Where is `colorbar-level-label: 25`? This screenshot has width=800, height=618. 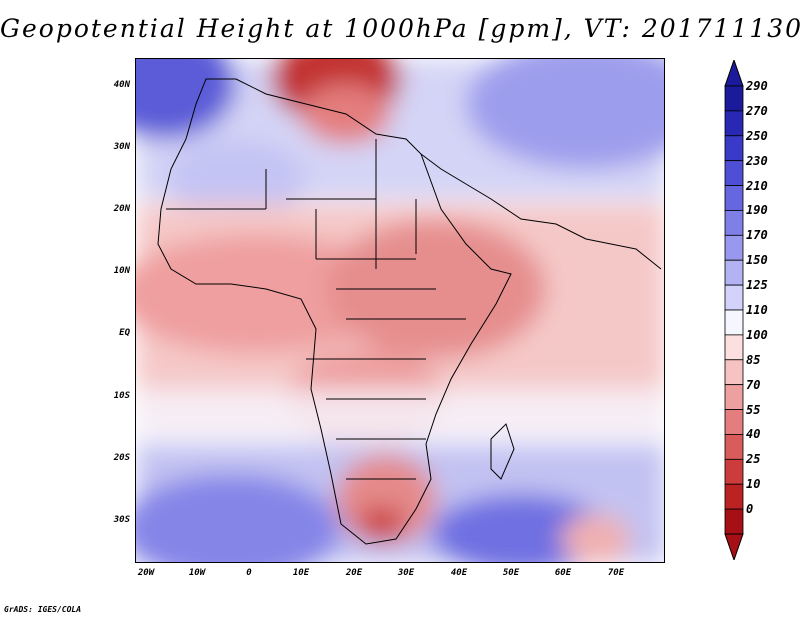
colorbar-level-label: 25 is located at coordinates (753, 459).